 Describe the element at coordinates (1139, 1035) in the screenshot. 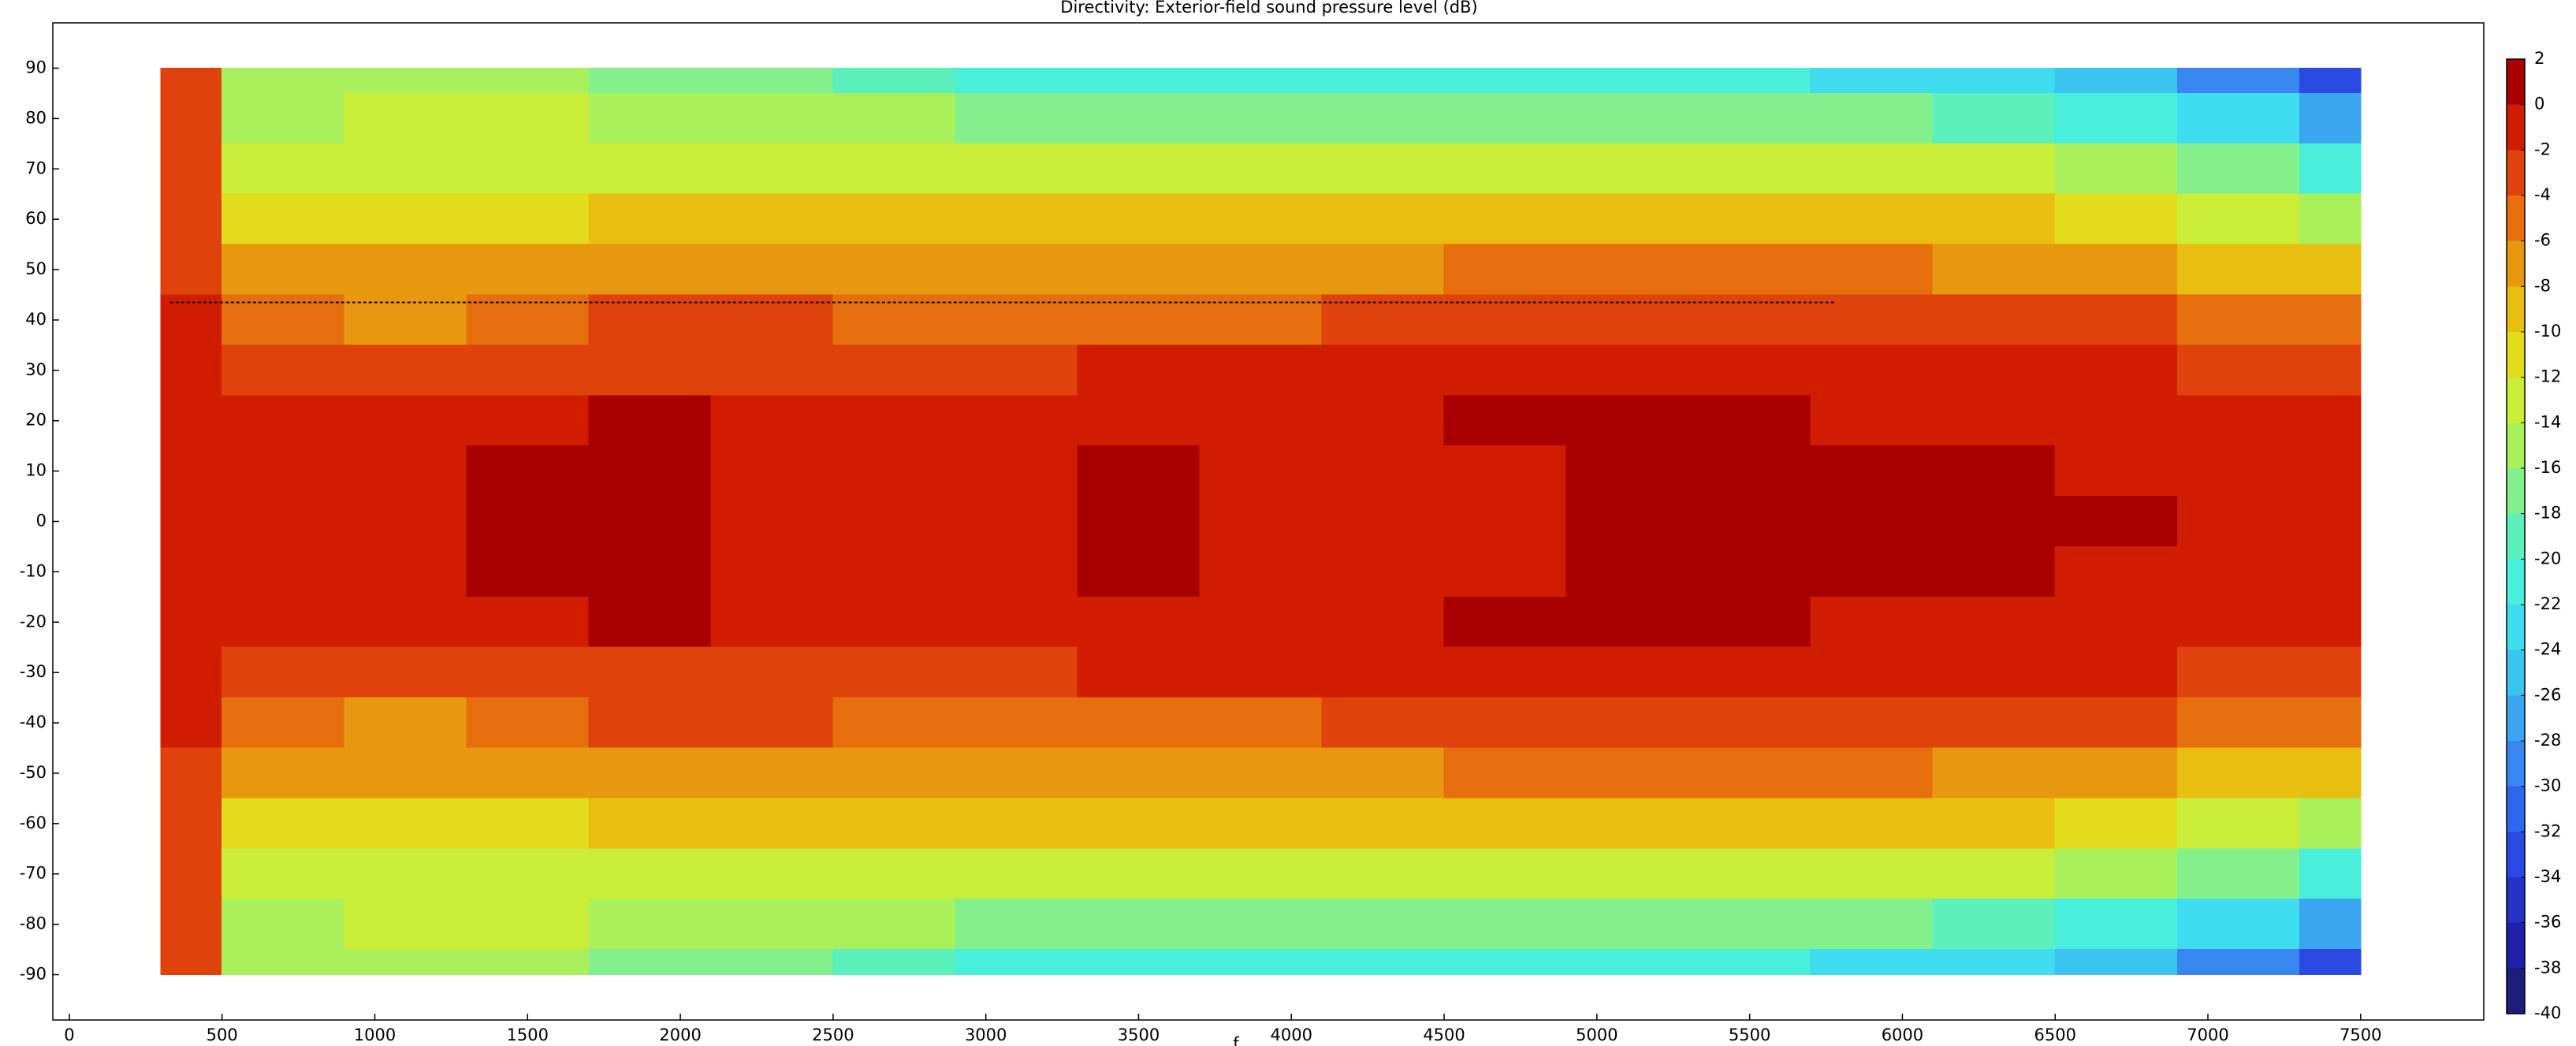

I see `x-tick-label: 3500` at that location.